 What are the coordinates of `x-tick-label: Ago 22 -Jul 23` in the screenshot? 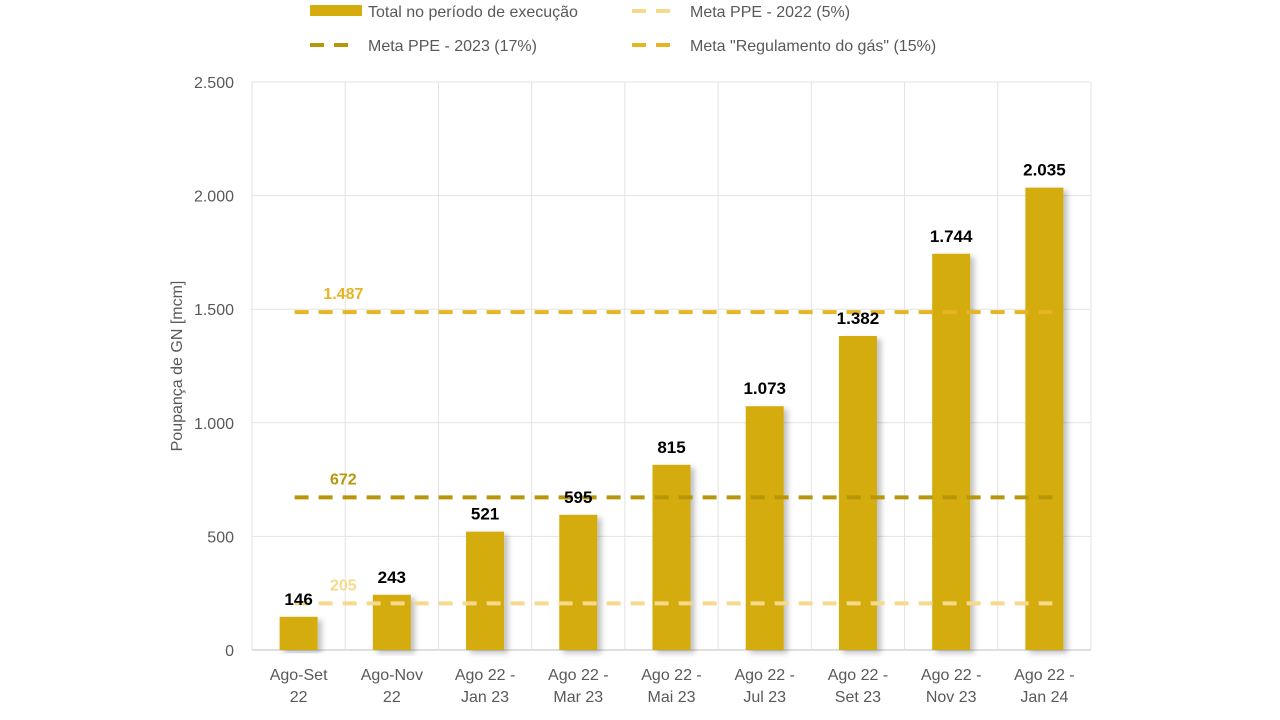 It's located at (764, 686).